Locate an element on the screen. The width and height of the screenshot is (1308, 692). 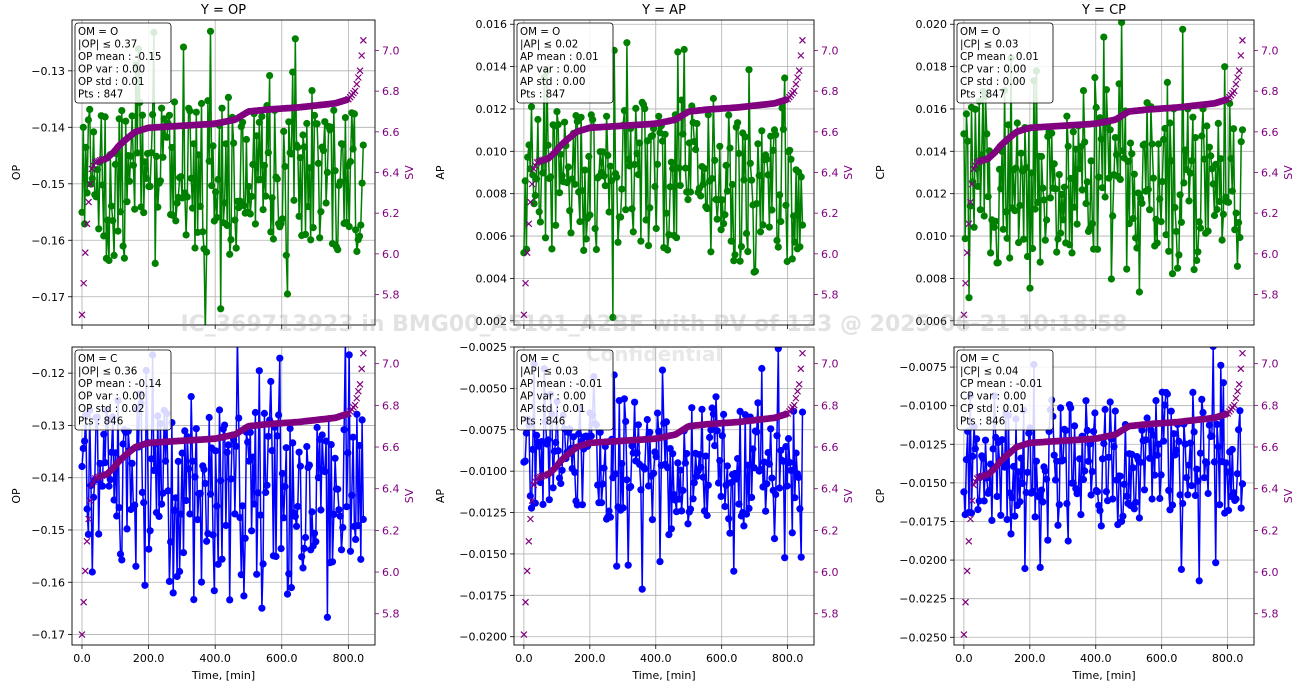
y-tick-label: −0.0050 is located at coordinates (483, 388).